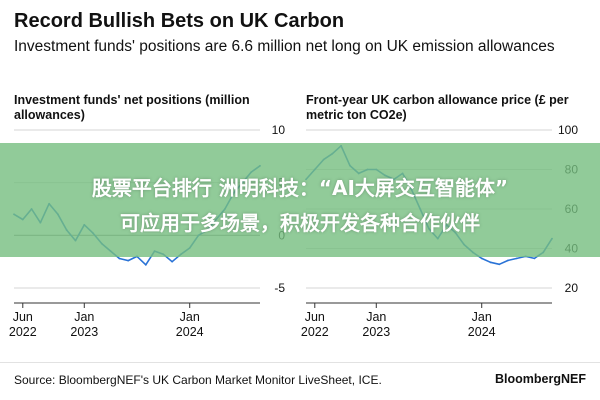 This screenshot has height=400, width=600. Describe the element at coordinates (179, 21) in the screenshot. I see `page-title: Record Bullish Bets on UK Carbon` at that location.